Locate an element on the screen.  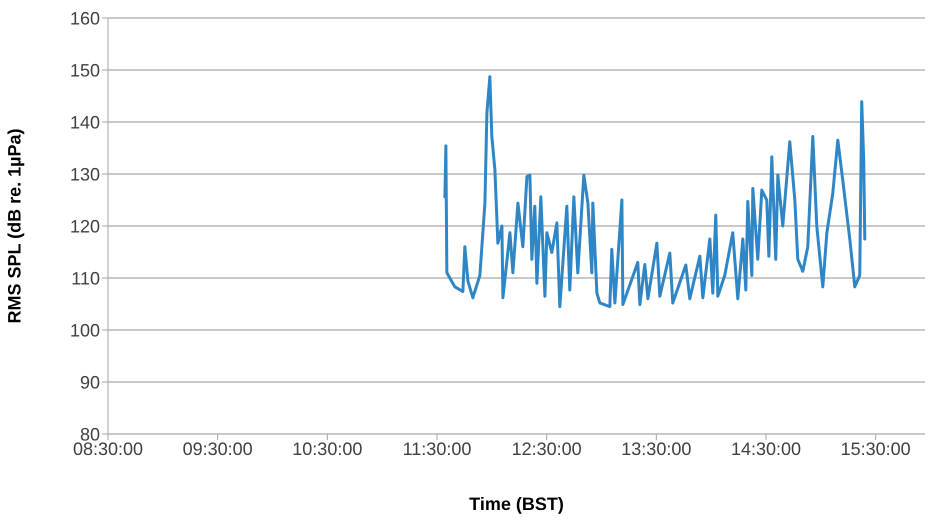
y-tick-label: 90 is located at coordinates (90, 382).